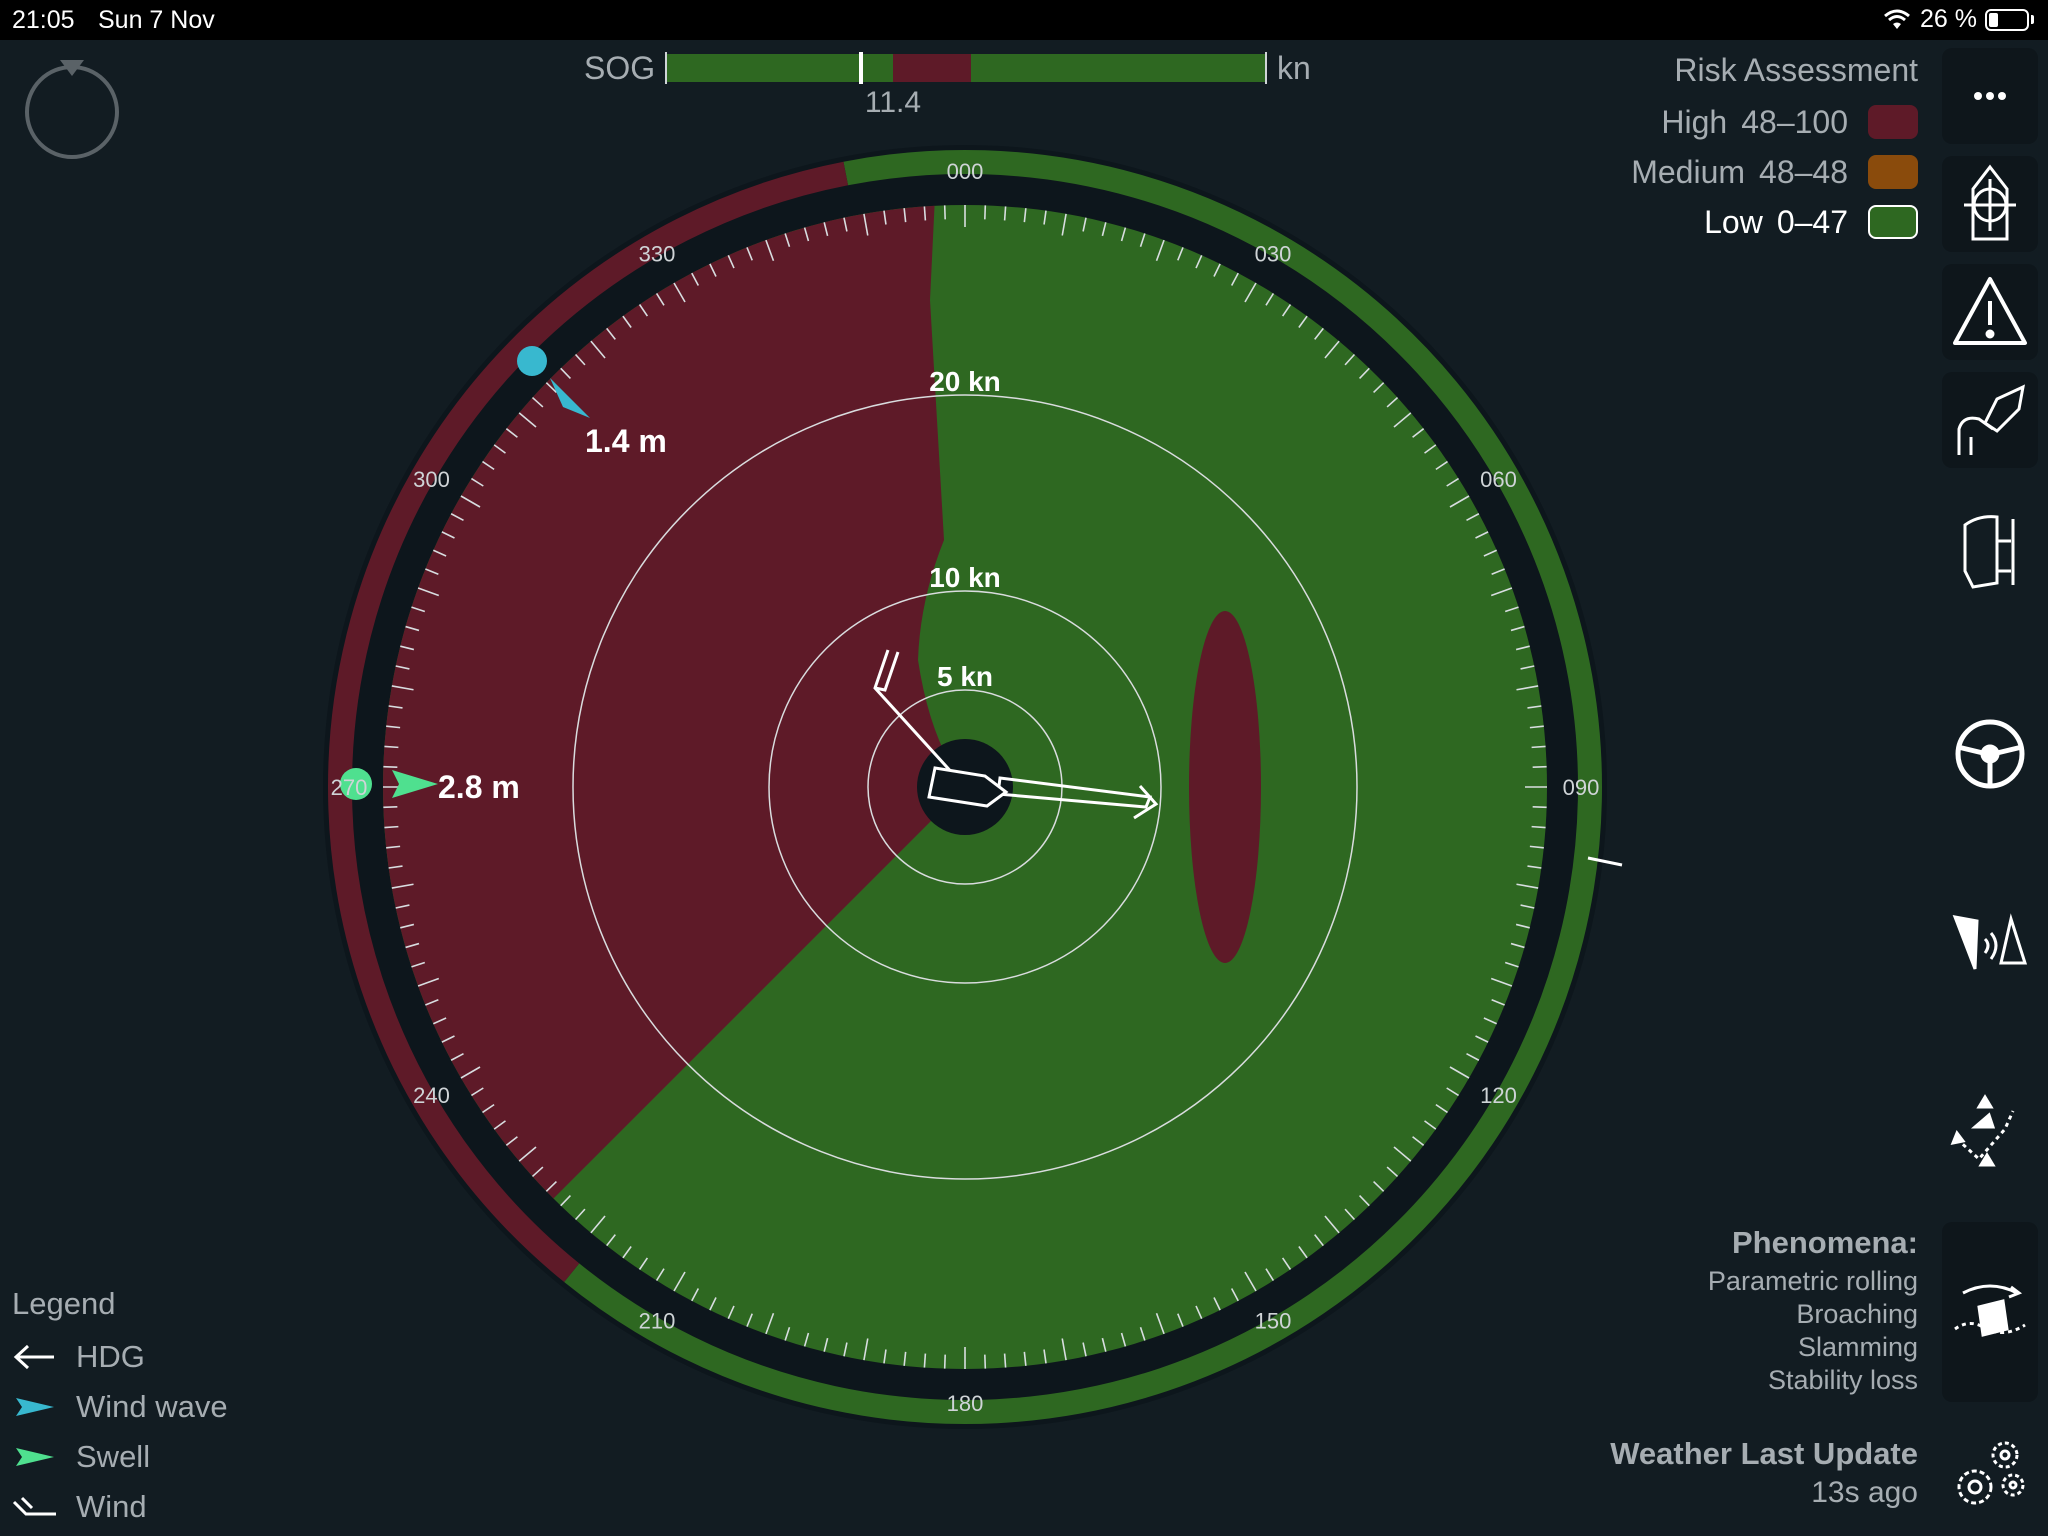  Describe the element at coordinates (111, 1506) in the screenshot. I see `legend-label: Wind` at that location.